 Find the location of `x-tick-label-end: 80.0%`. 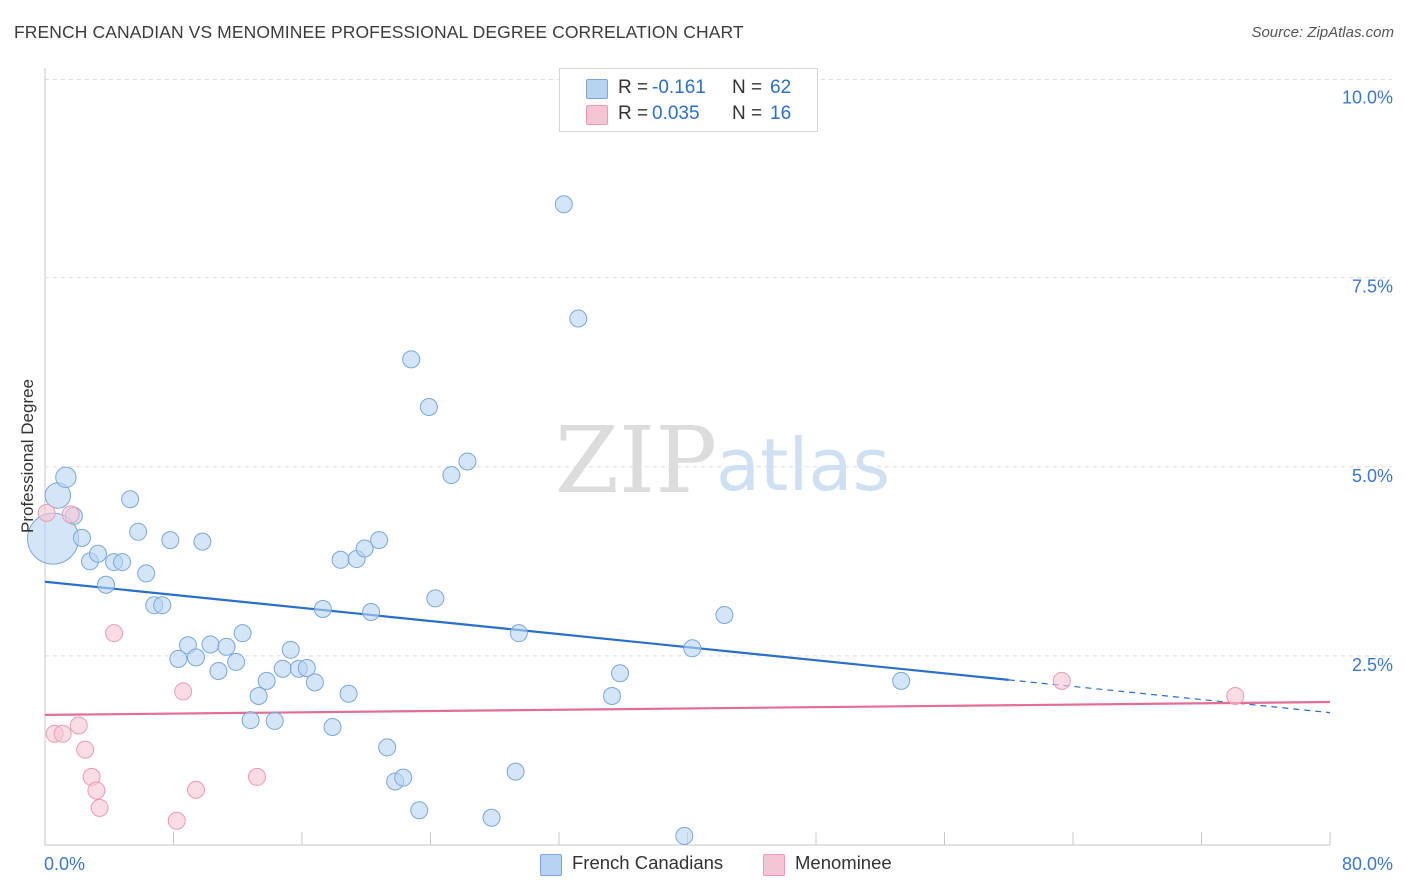

x-tick-label-end: 80.0% is located at coordinates (1367, 864).